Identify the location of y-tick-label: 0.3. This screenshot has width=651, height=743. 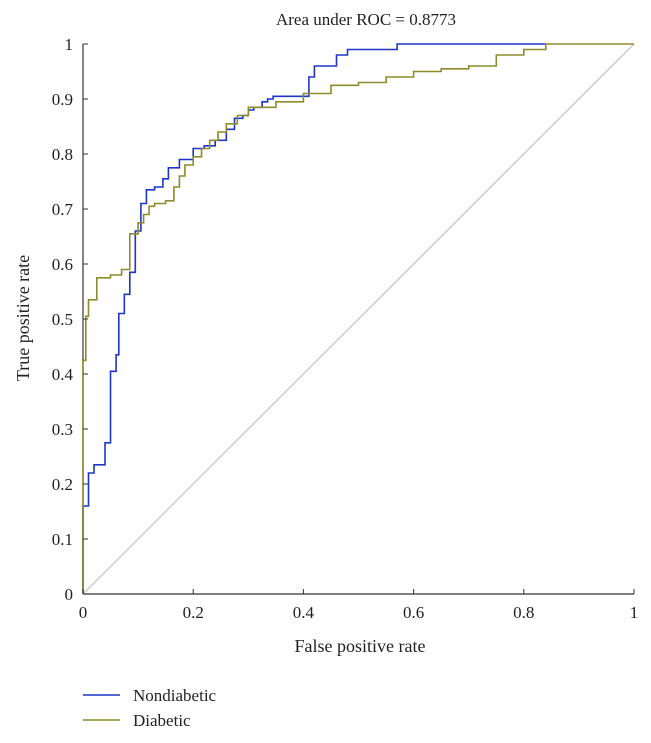
(62, 429).